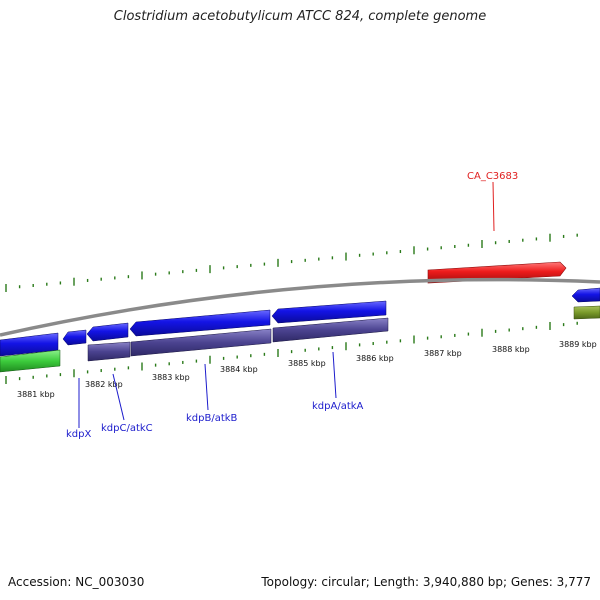 This screenshot has height=600, width=600. Describe the element at coordinates (107, 332) in the screenshot. I see `gene-kdpc-blue` at that location.